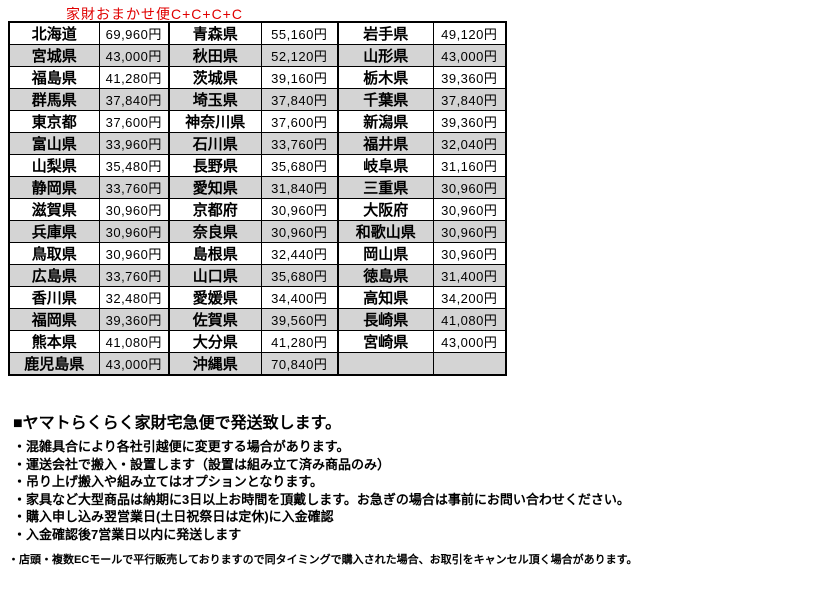 The height and width of the screenshot is (595, 822). Describe the element at coordinates (54, 33) in the screenshot. I see `prefecture-cell: 北海道` at that location.